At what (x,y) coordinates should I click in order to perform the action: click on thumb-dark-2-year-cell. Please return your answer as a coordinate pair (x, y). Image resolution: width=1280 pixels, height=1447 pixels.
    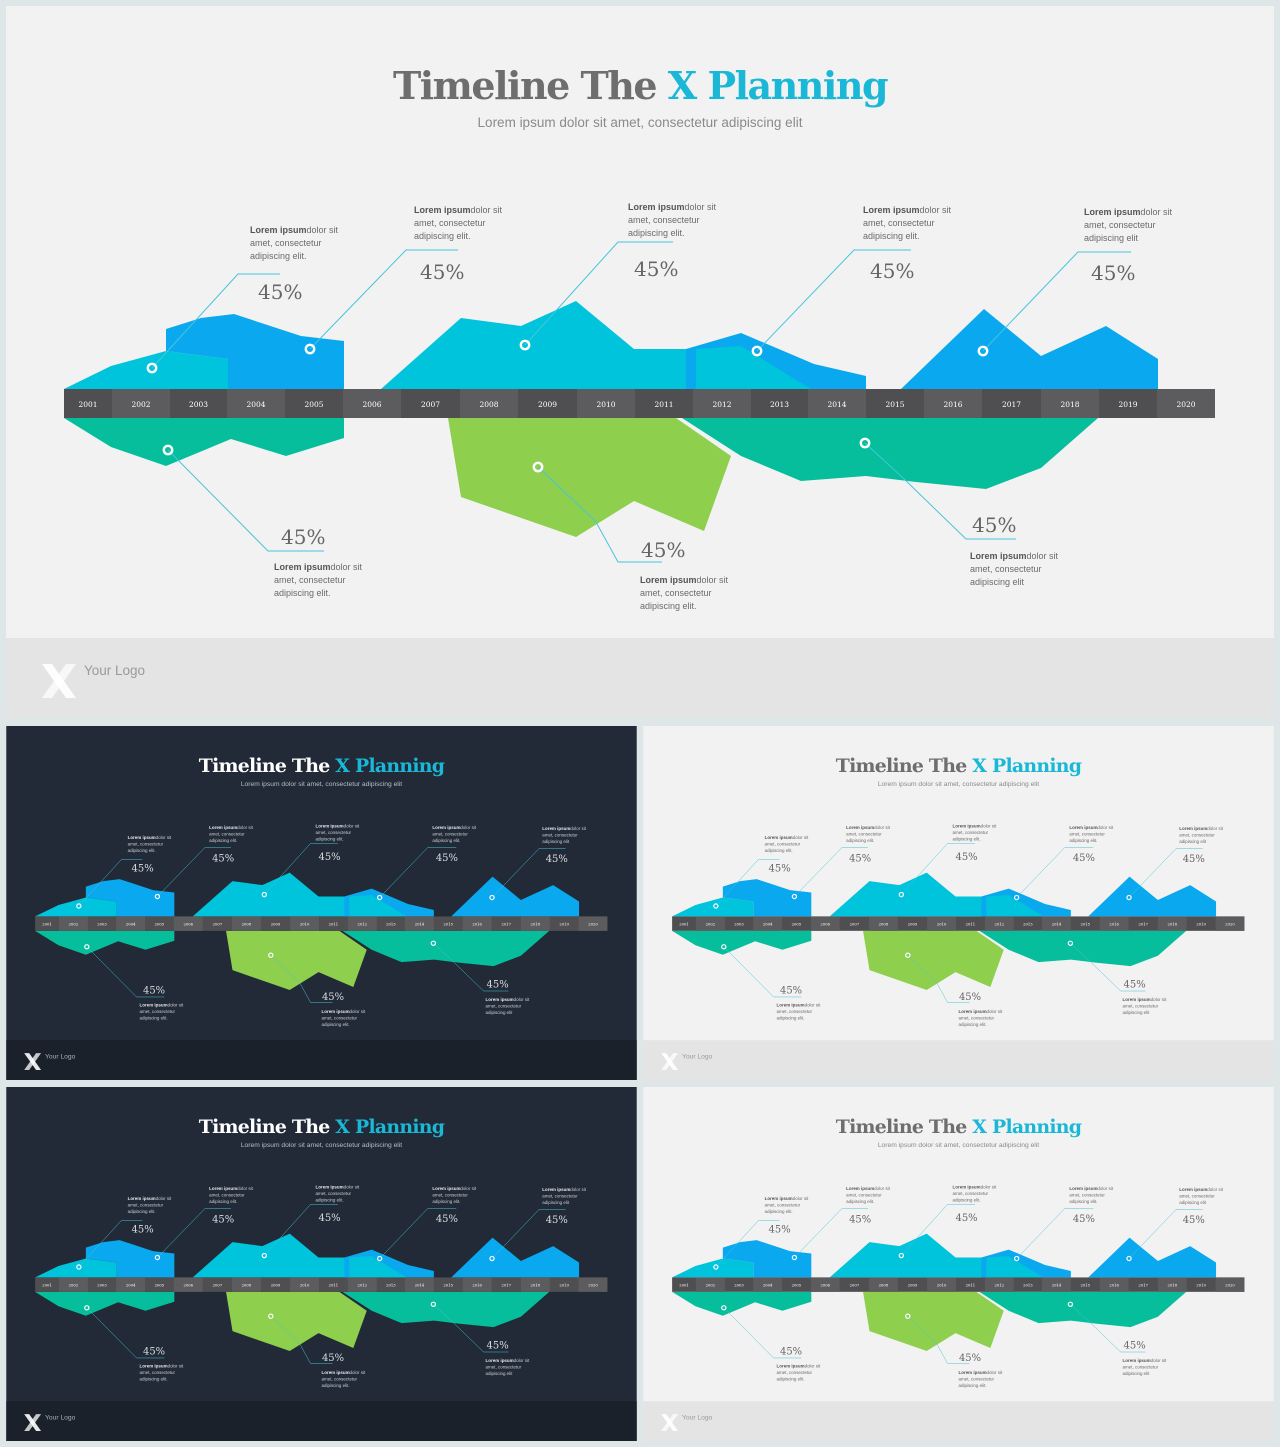
    Looking at the image, I should click on (73, 1284).